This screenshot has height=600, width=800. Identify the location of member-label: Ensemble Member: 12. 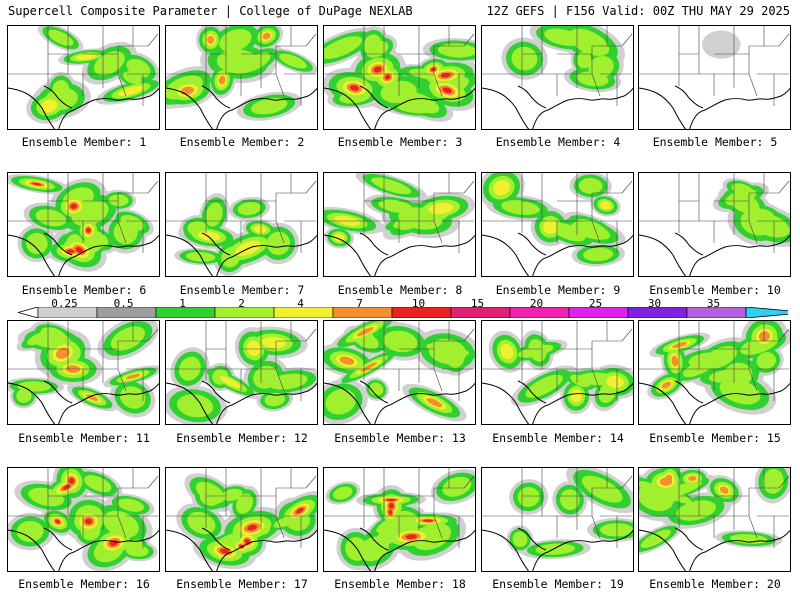
(242, 438).